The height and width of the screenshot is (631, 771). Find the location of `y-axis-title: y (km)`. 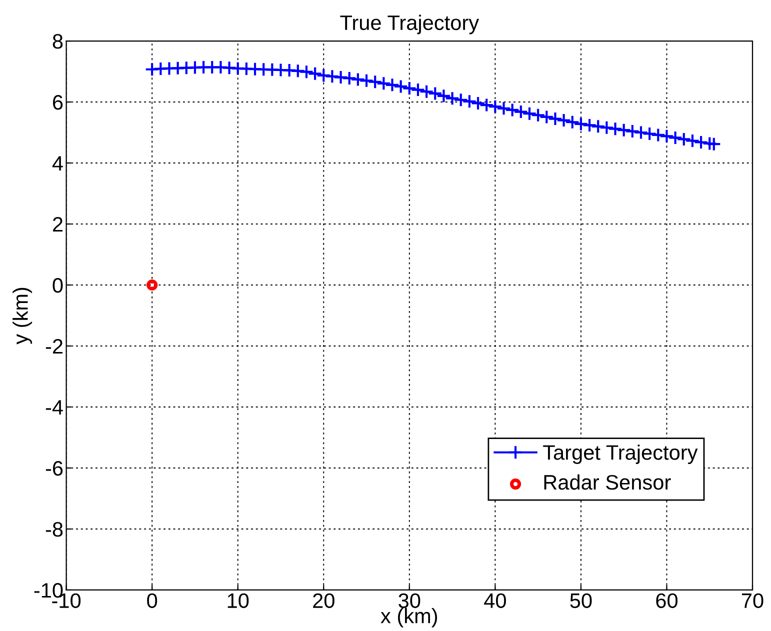

y-axis-title: y (km) is located at coordinates (22, 316).